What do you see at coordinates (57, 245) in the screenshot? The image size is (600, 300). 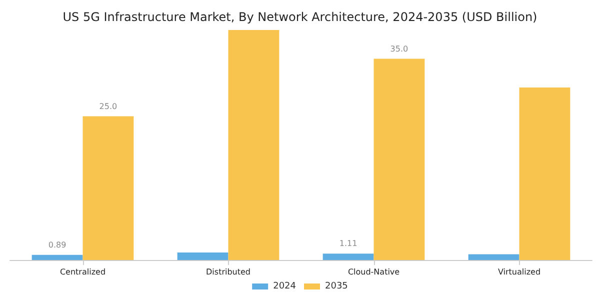 I see `data-label: 0.89` at bounding box center [57, 245].